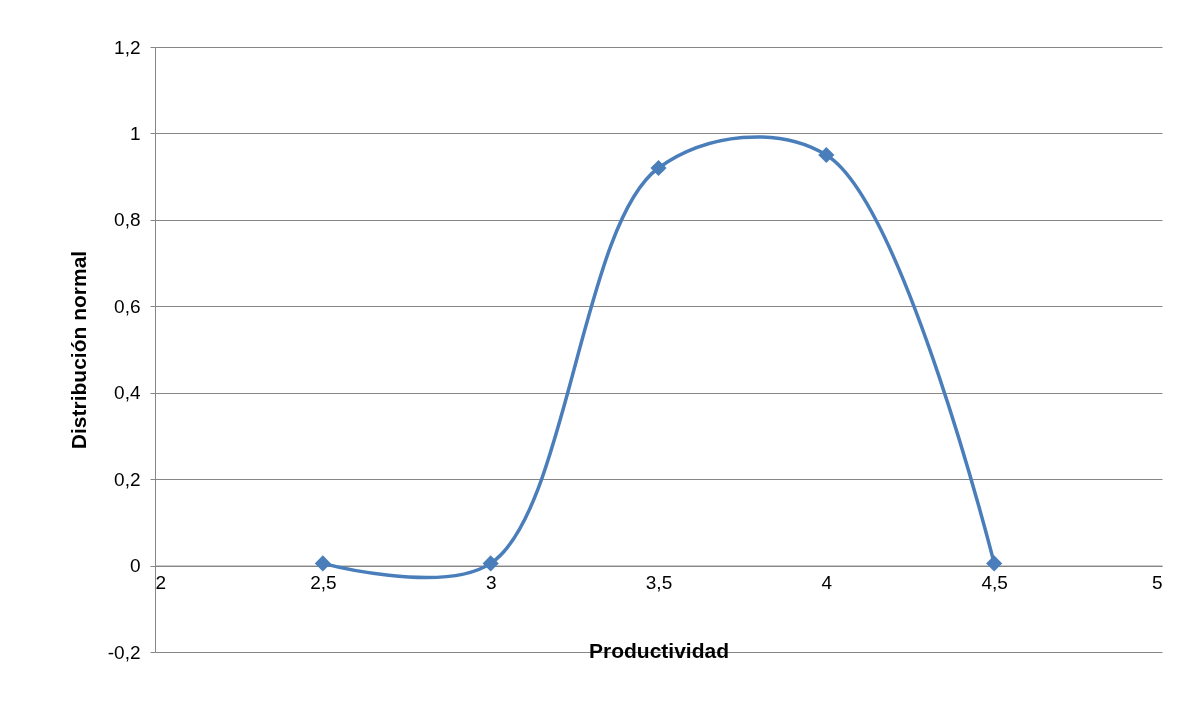  What do you see at coordinates (127, 393) in the screenshot?
I see `y-tick-label: 0,4` at bounding box center [127, 393].